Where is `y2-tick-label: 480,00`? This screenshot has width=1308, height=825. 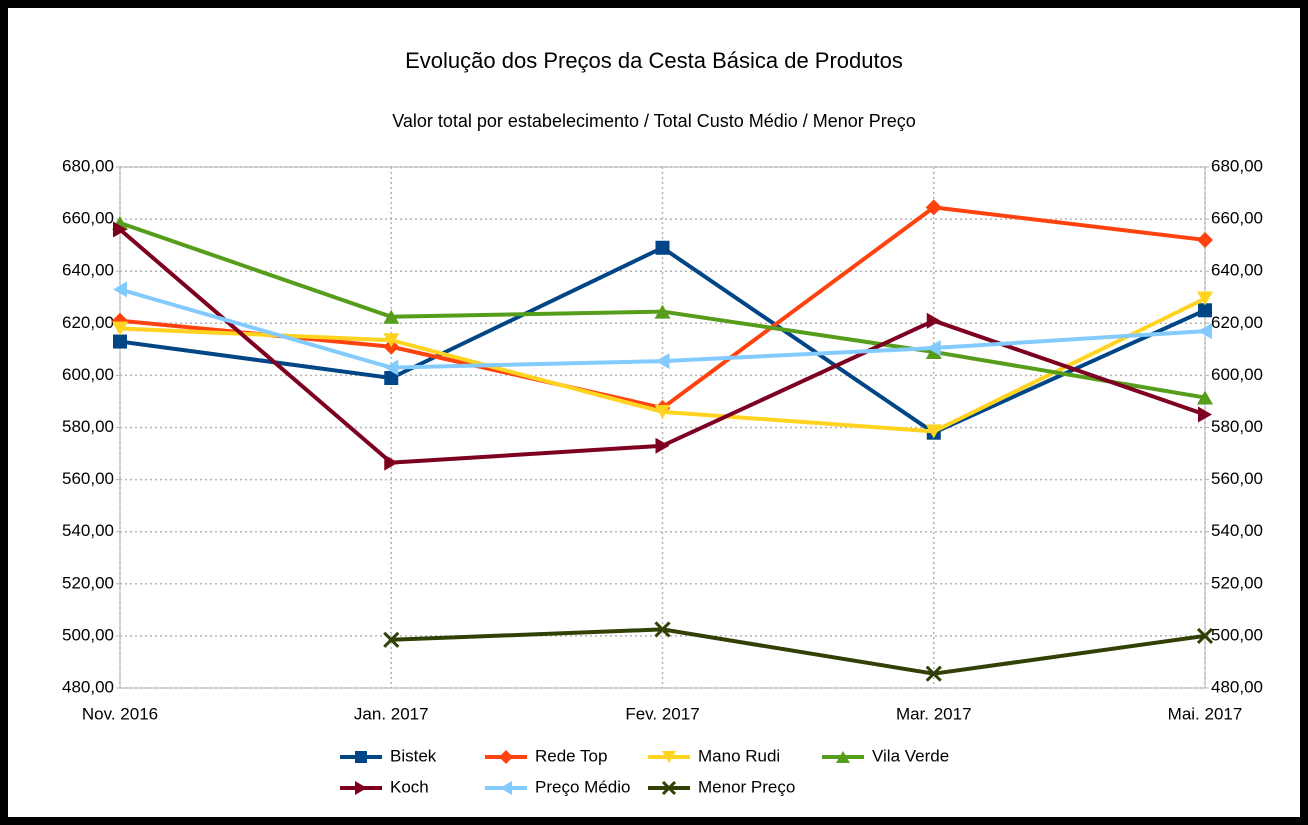
y2-tick-label: 480,00 is located at coordinates (1237, 686).